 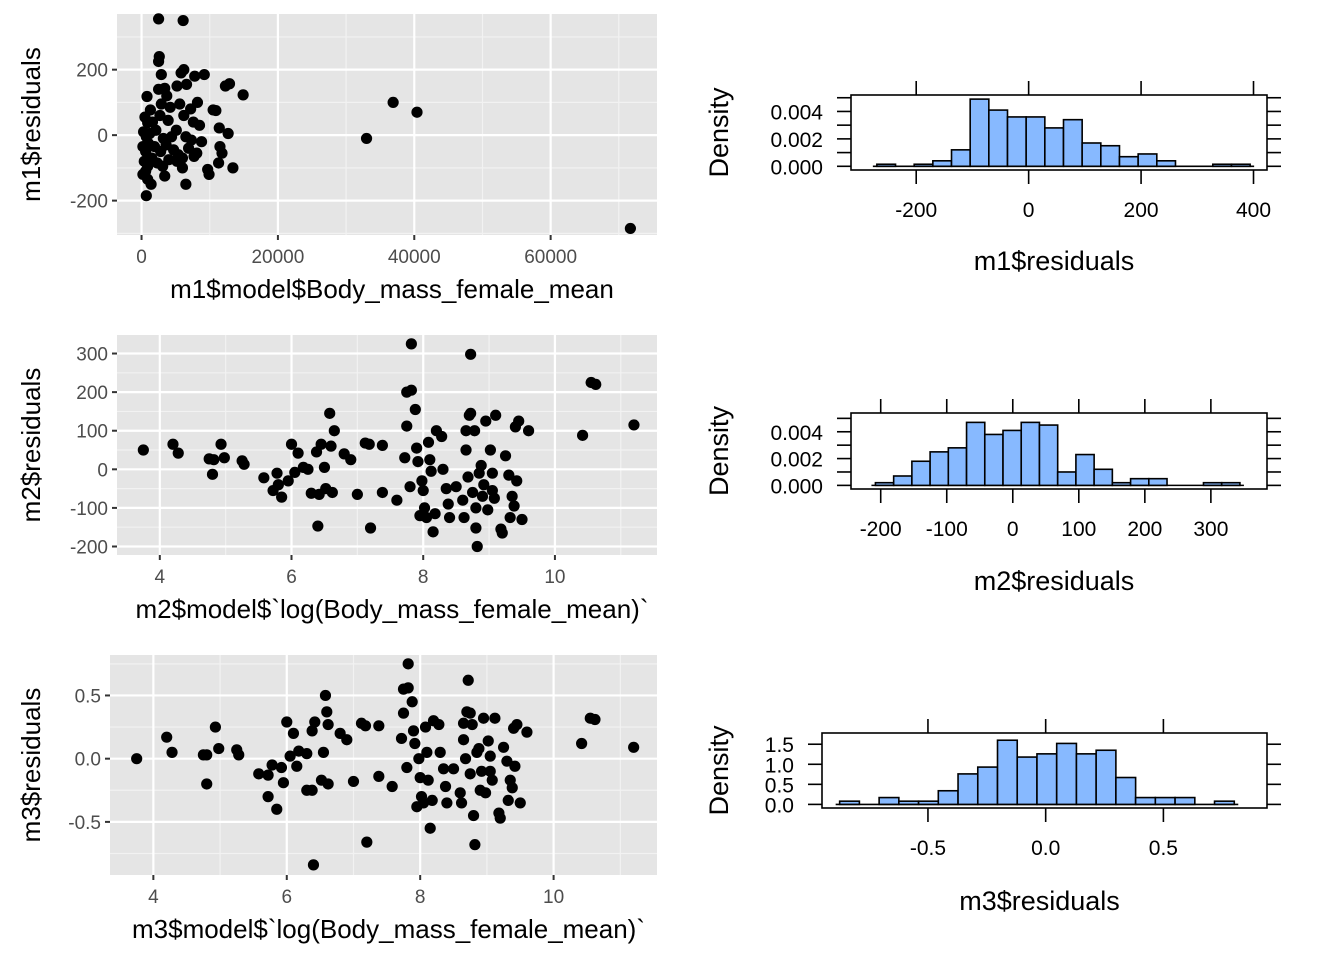 I want to click on x-tick-label: 100, so click(x=1078, y=529).